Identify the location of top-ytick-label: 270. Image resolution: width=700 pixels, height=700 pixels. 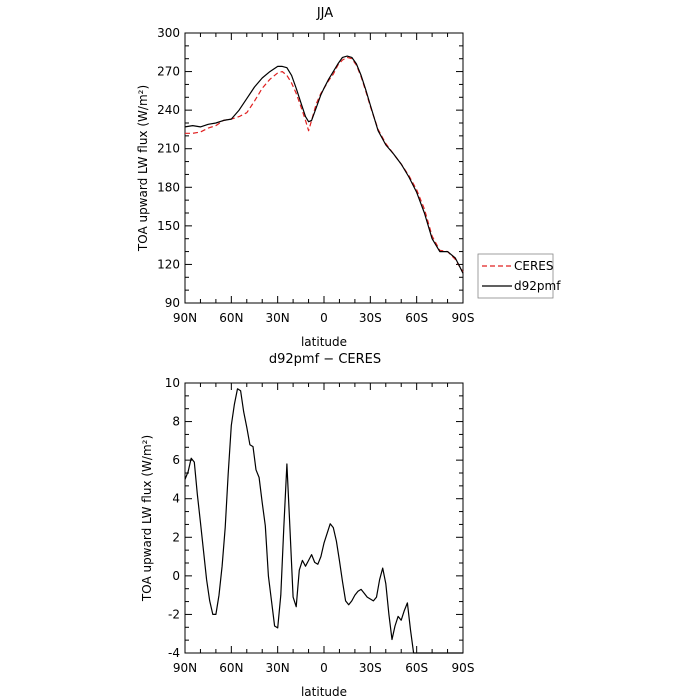
(168, 72).